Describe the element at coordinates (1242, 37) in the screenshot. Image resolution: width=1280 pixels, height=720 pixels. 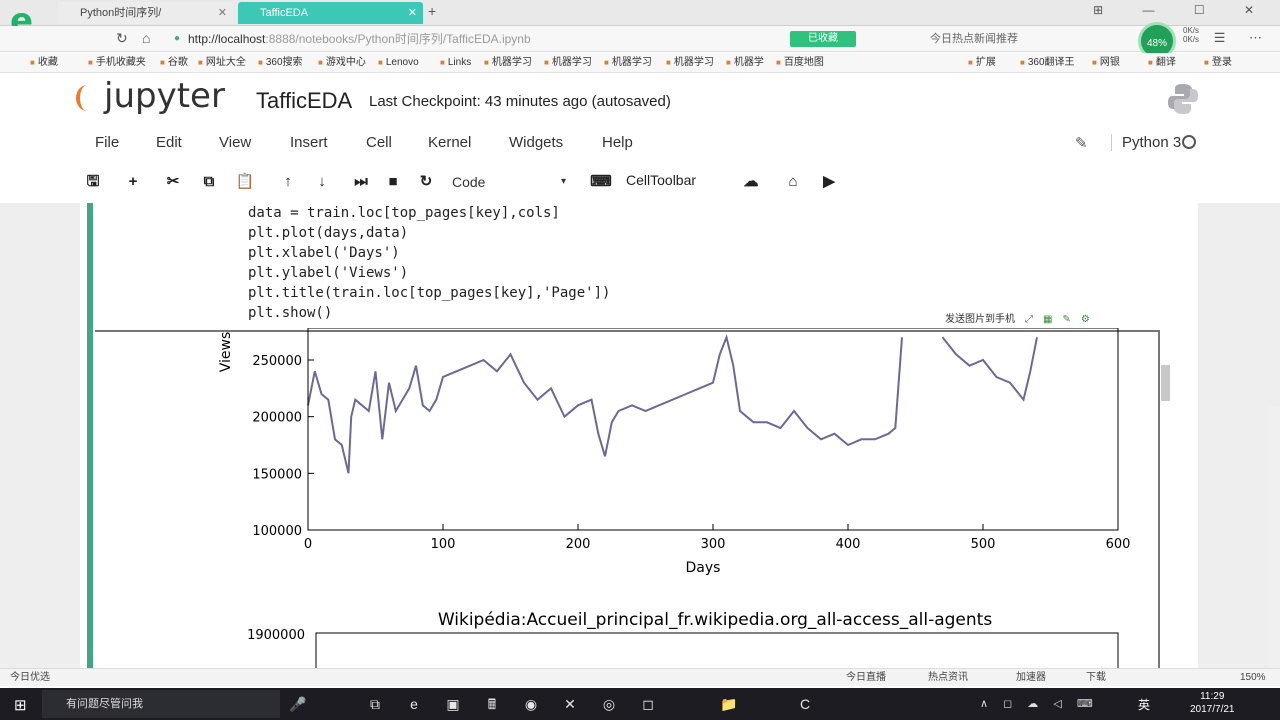
I see `browser-menu-icons: ☰ ⋯` at that location.